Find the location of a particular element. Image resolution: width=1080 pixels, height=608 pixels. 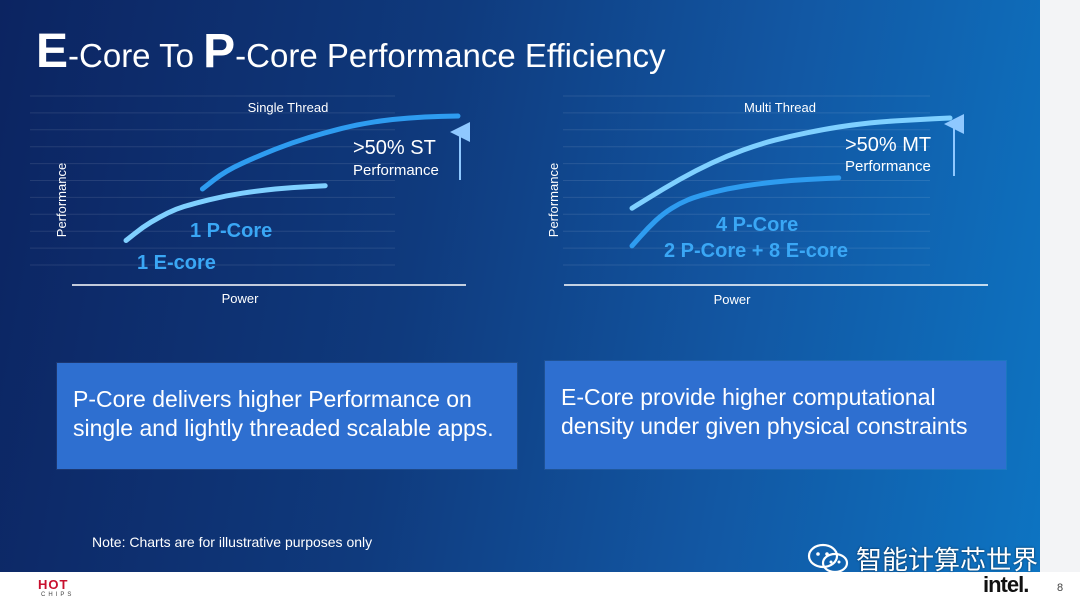

mt-4-p-core-label: 4 P-Core is located at coordinates (757, 225).